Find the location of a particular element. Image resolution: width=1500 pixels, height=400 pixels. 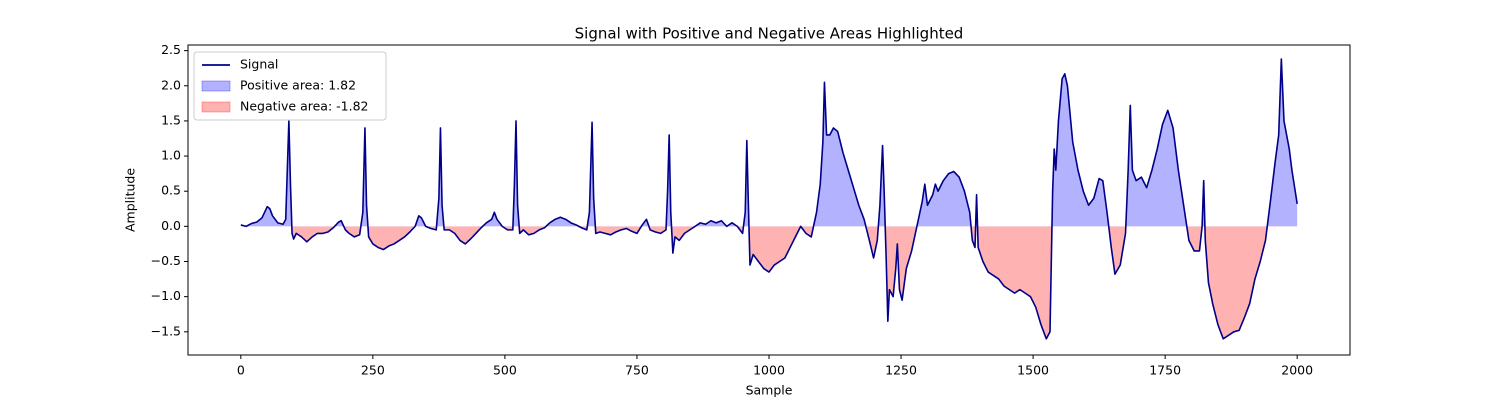

y-tick-label: 1.5 is located at coordinates (171, 119).